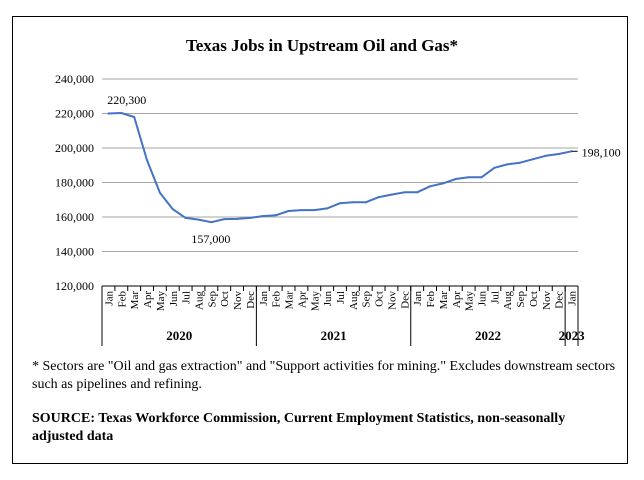  Describe the element at coordinates (74, 114) in the screenshot. I see `y-tick-label: 220,000` at that location.